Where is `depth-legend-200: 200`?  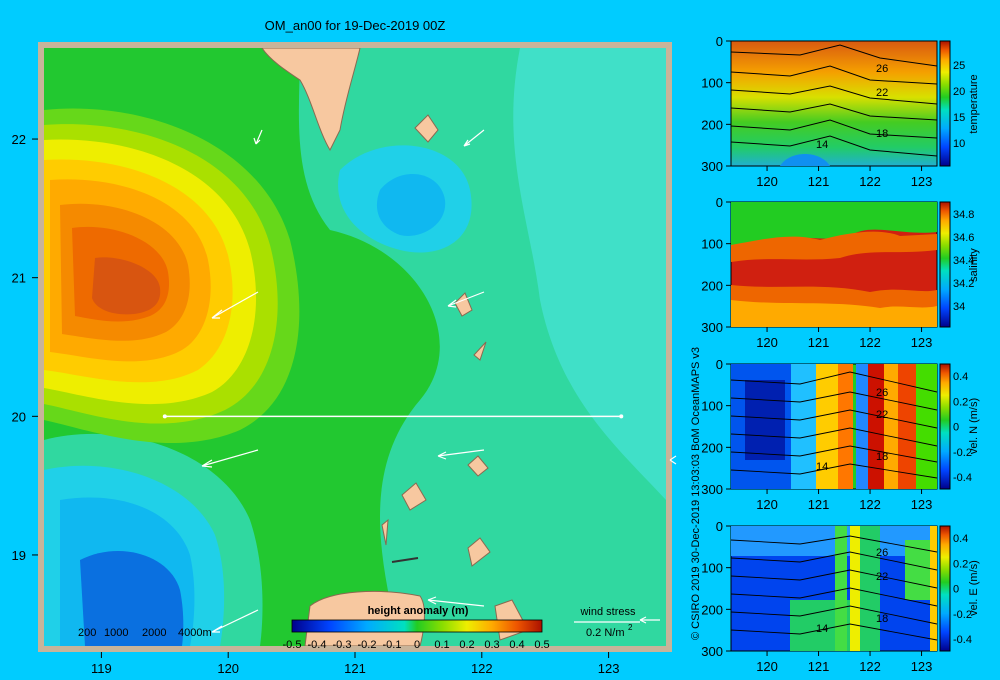
depth-legend-200: 200 is located at coordinates (87, 633).